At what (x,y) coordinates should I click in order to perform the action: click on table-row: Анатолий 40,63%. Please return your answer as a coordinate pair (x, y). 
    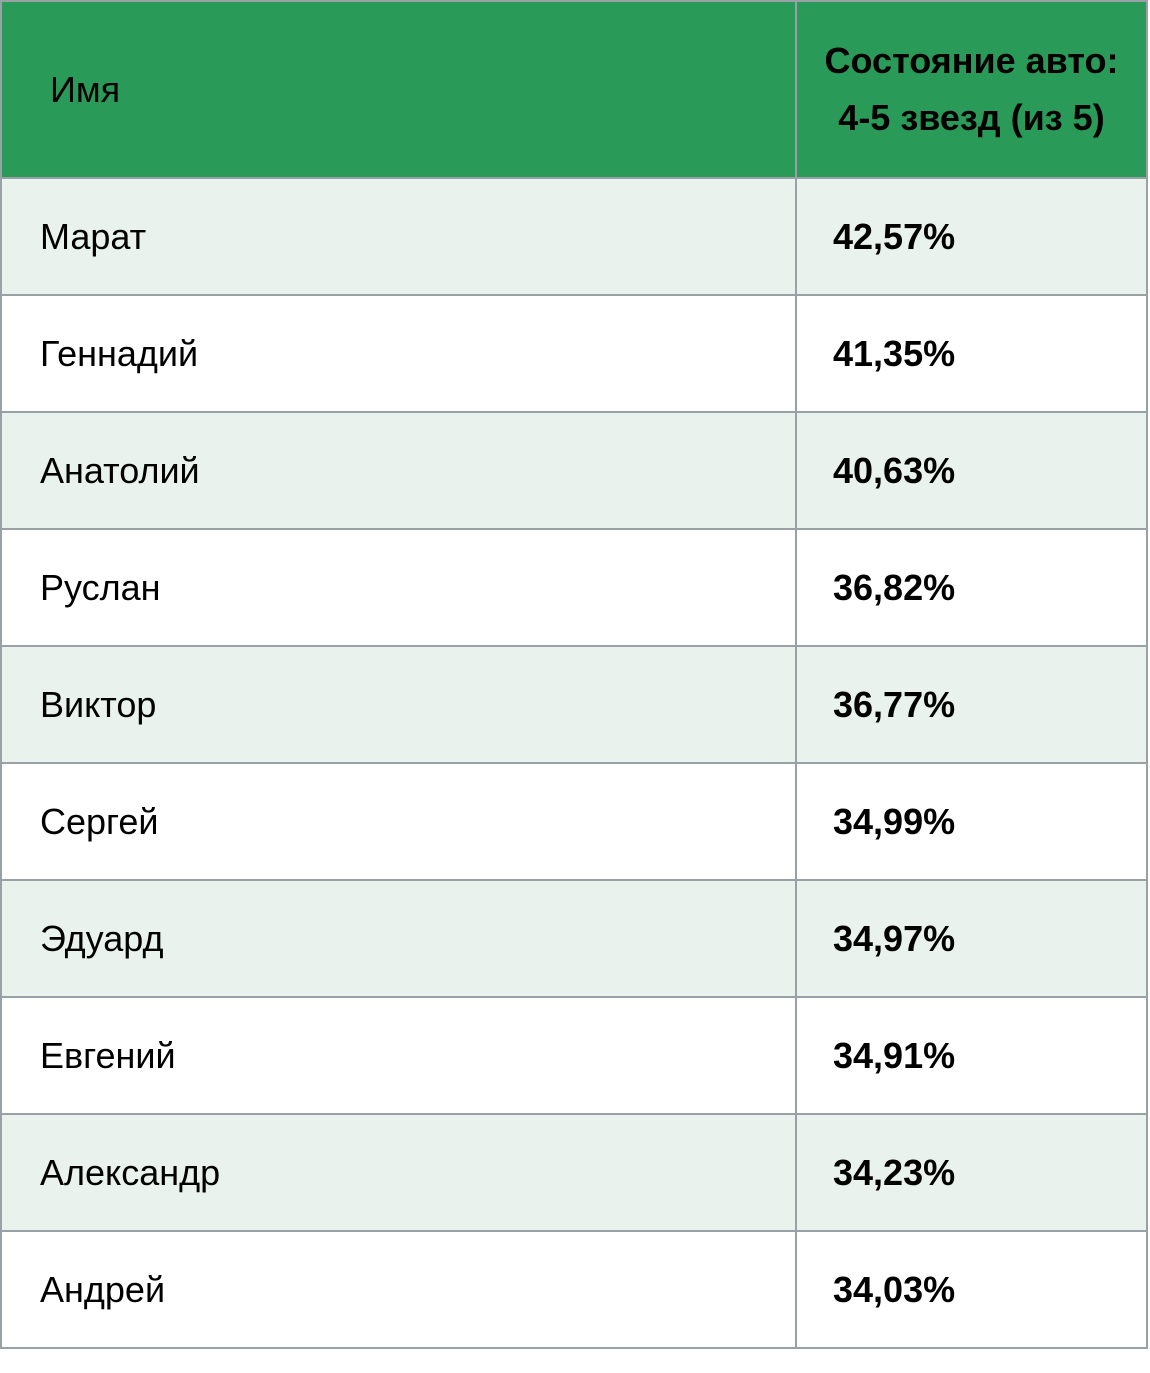
    Looking at the image, I should click on (574, 470).